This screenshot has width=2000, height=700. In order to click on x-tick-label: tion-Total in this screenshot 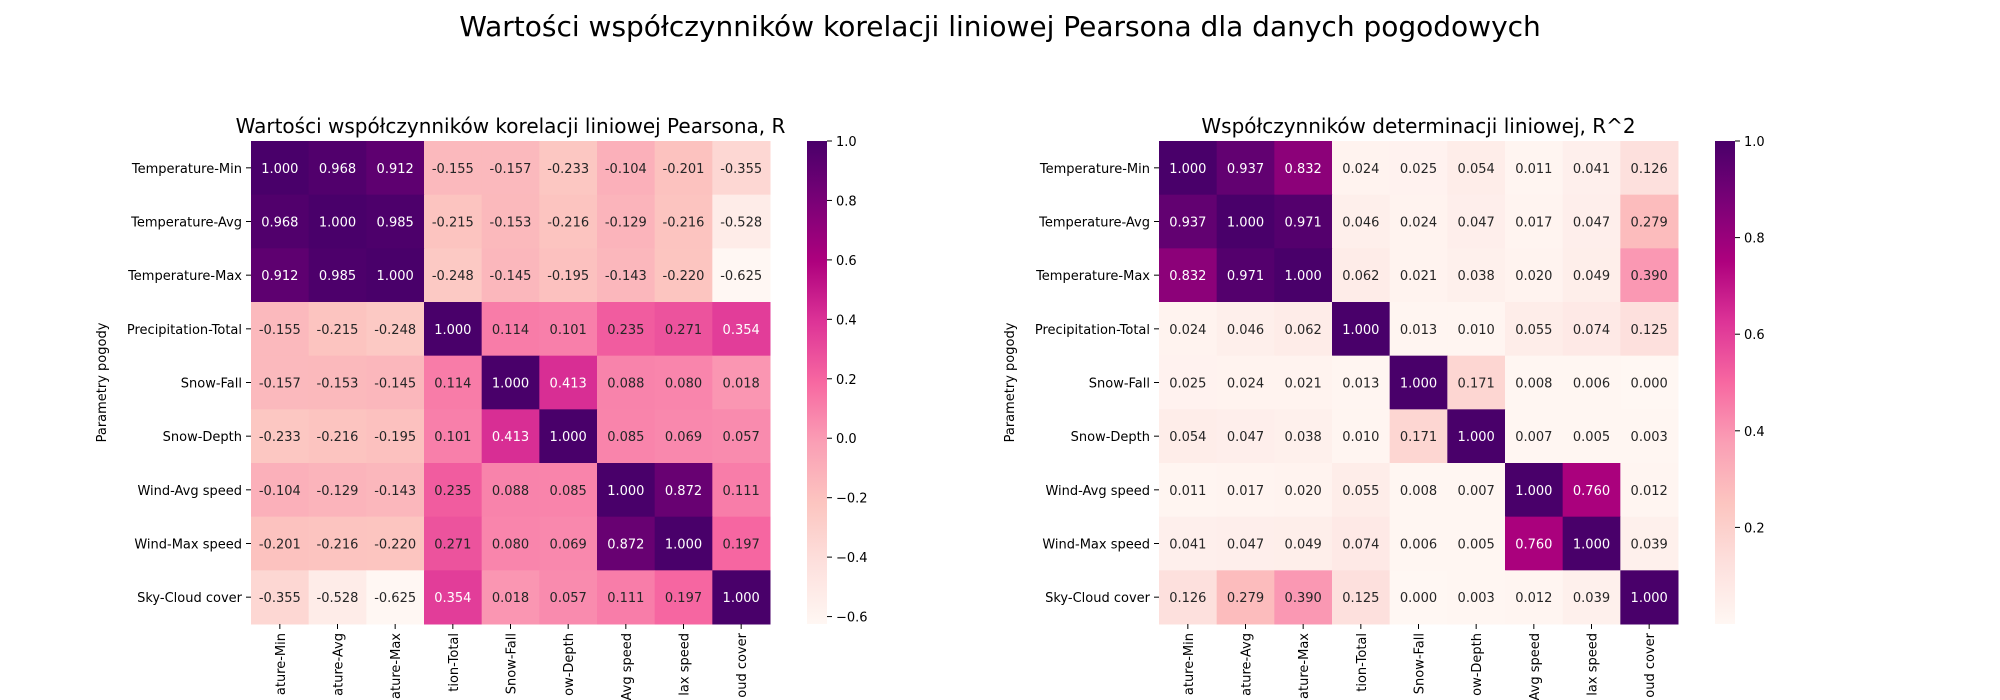, I will do `click(454, 662)`.